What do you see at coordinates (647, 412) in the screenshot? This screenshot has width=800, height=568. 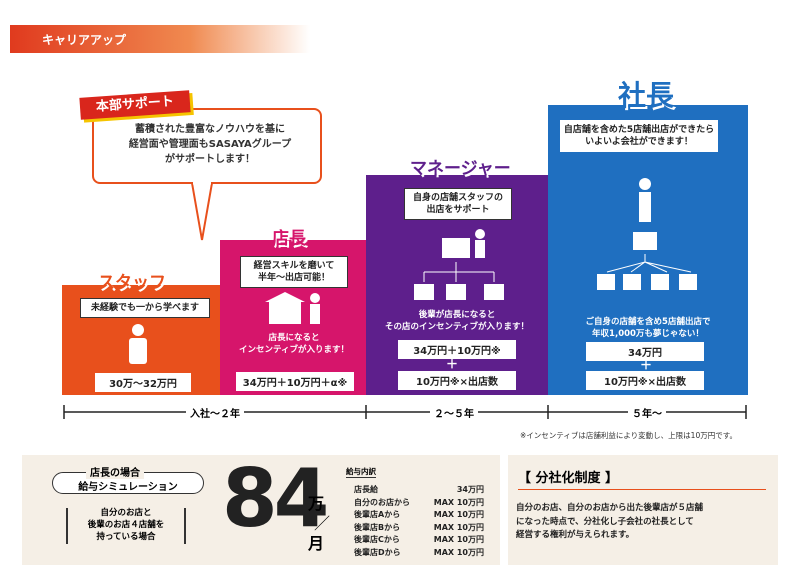 I see `timeline-label: ５年〜` at bounding box center [647, 412].